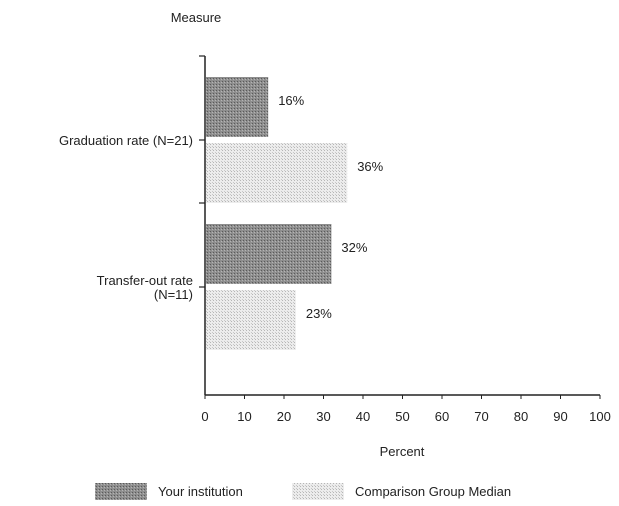 Image resolution: width=619 pixels, height=506 pixels. What do you see at coordinates (560, 416) in the screenshot?
I see `x-tick-label: 90` at bounding box center [560, 416].